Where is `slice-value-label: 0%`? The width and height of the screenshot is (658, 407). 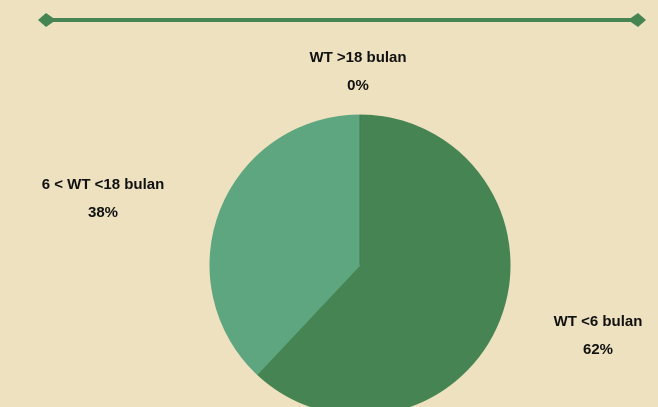
slice-value-label: 0% is located at coordinates (358, 85).